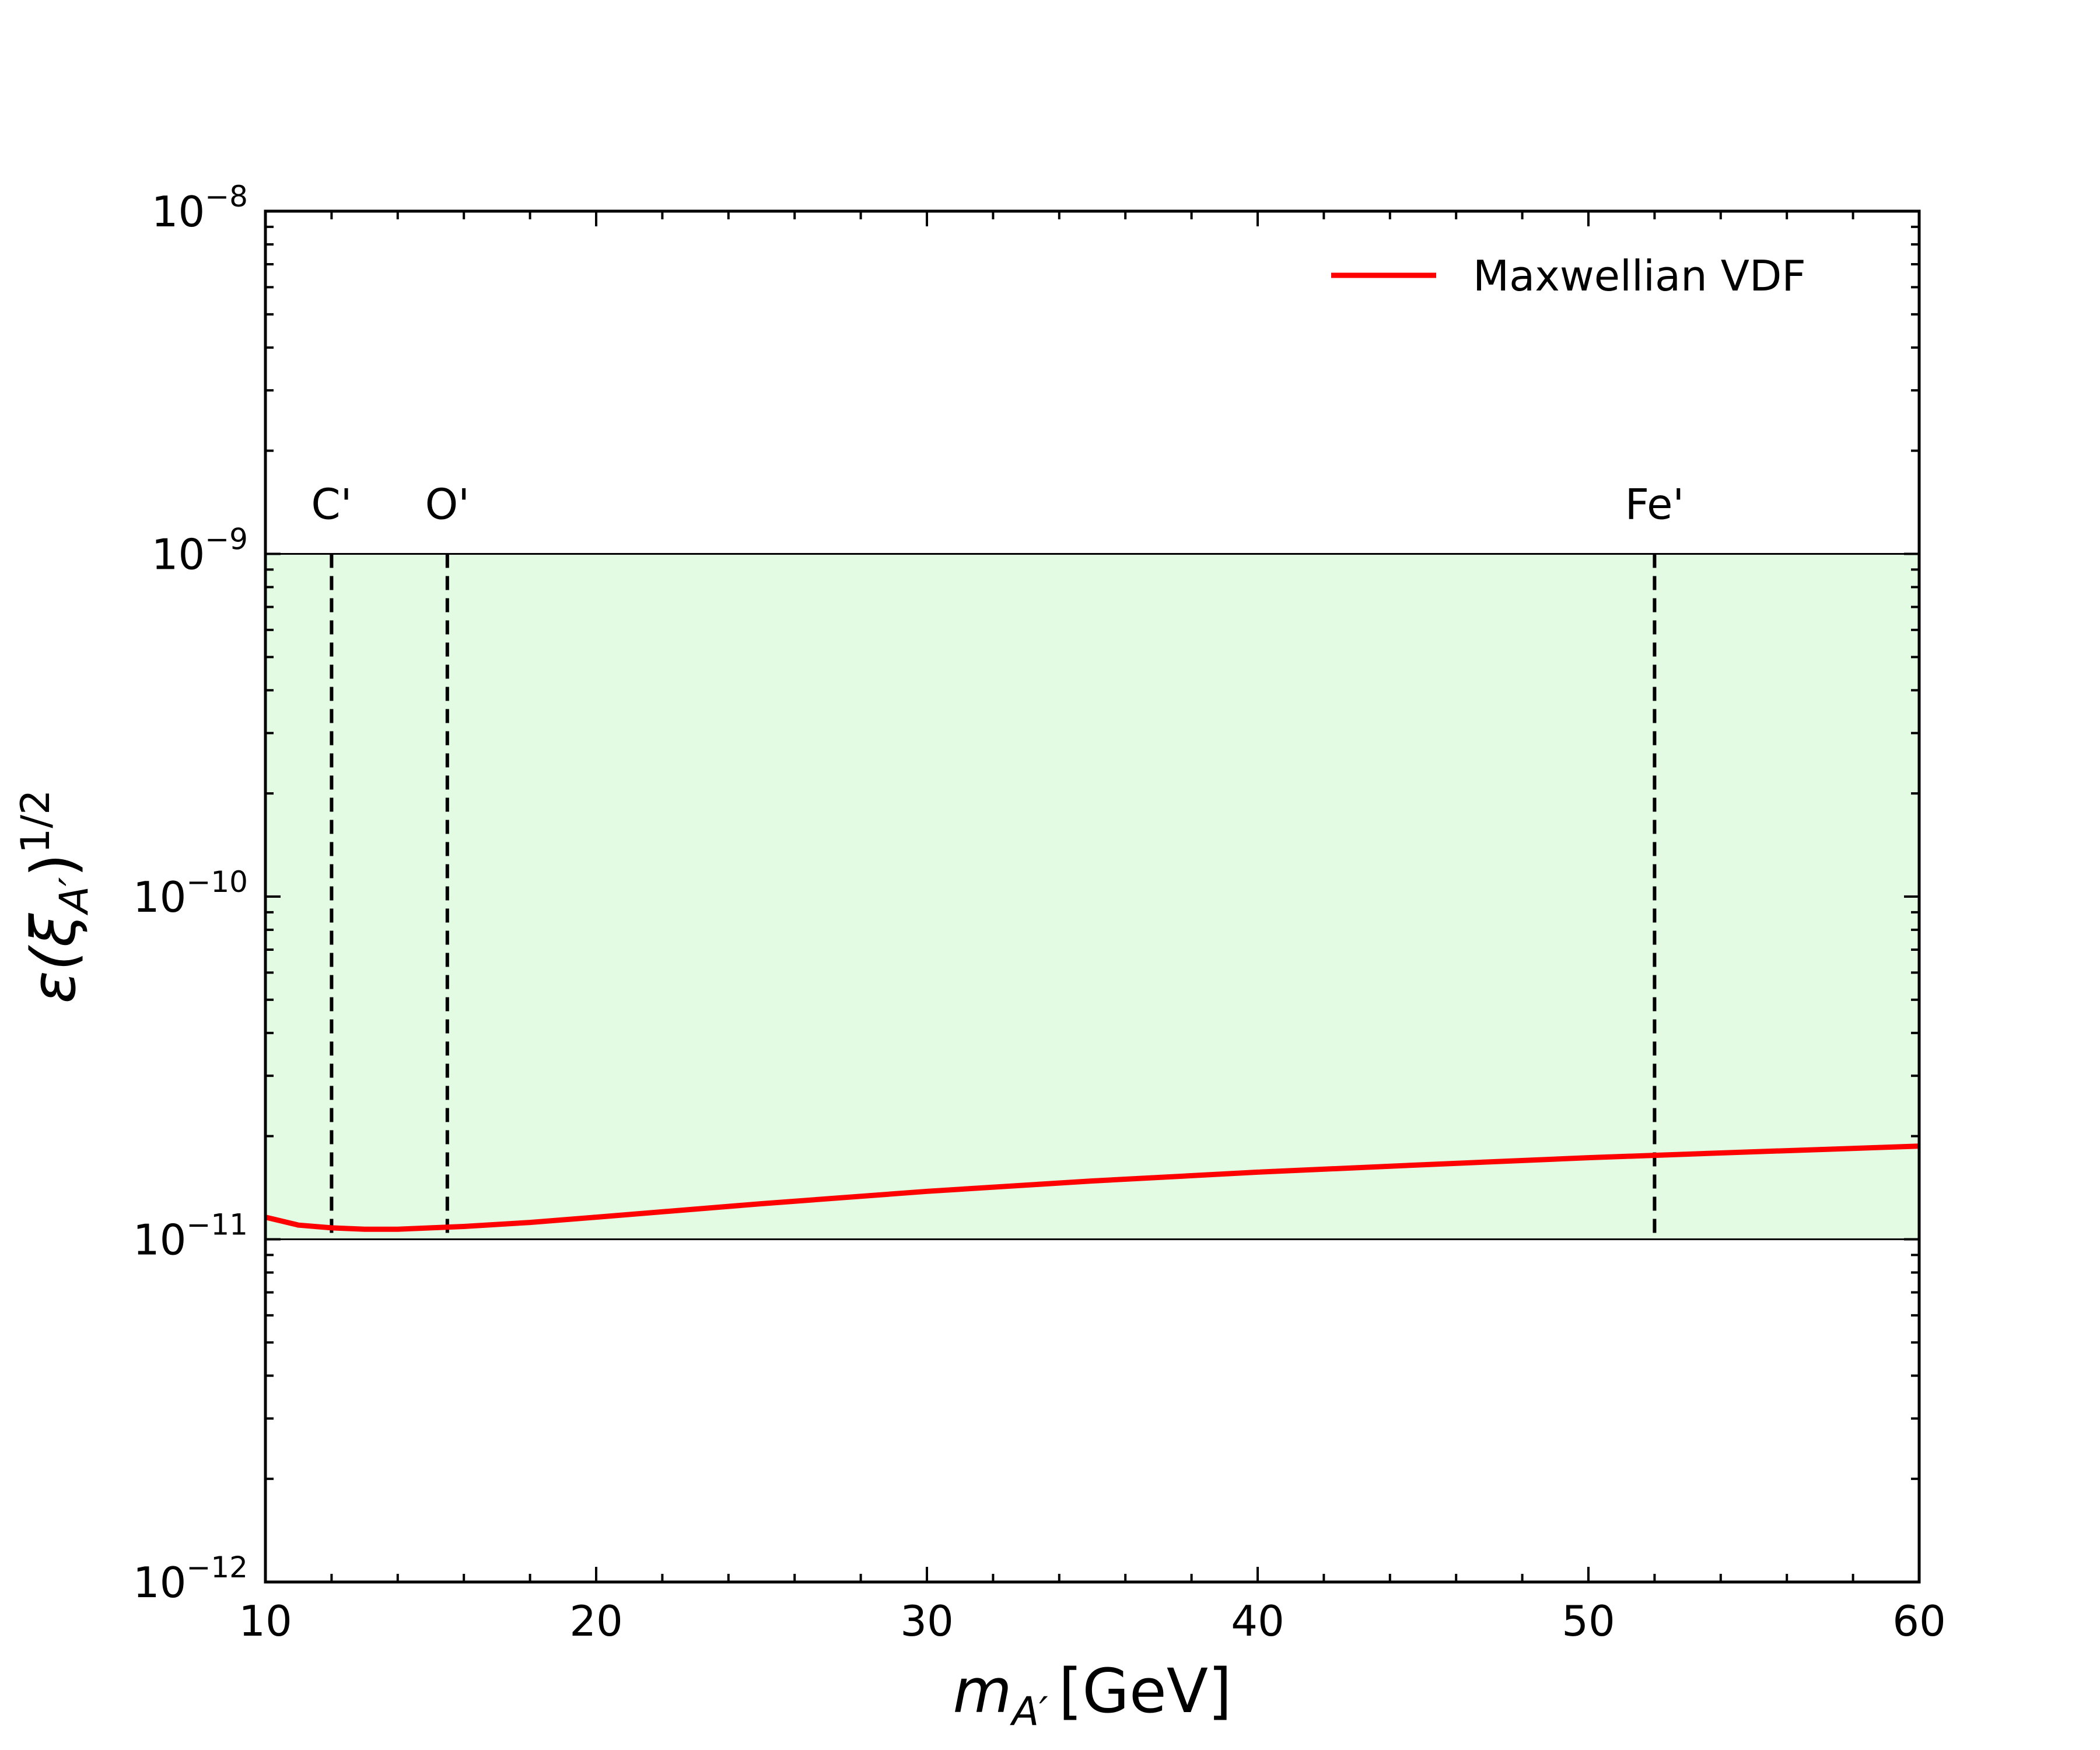  Describe the element at coordinates (36, 821) in the screenshot. I see `y-axis-label-sup: 1/2` at that location.